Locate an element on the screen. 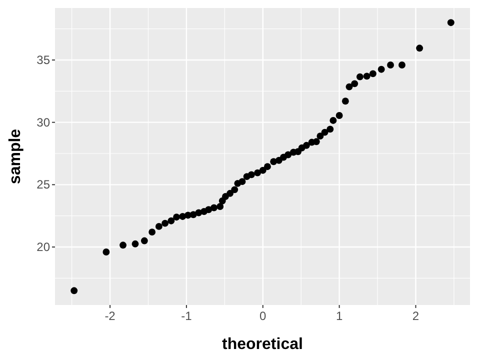 This screenshot has height=360, width=480. x-tick-label: 1 is located at coordinates (339, 316).